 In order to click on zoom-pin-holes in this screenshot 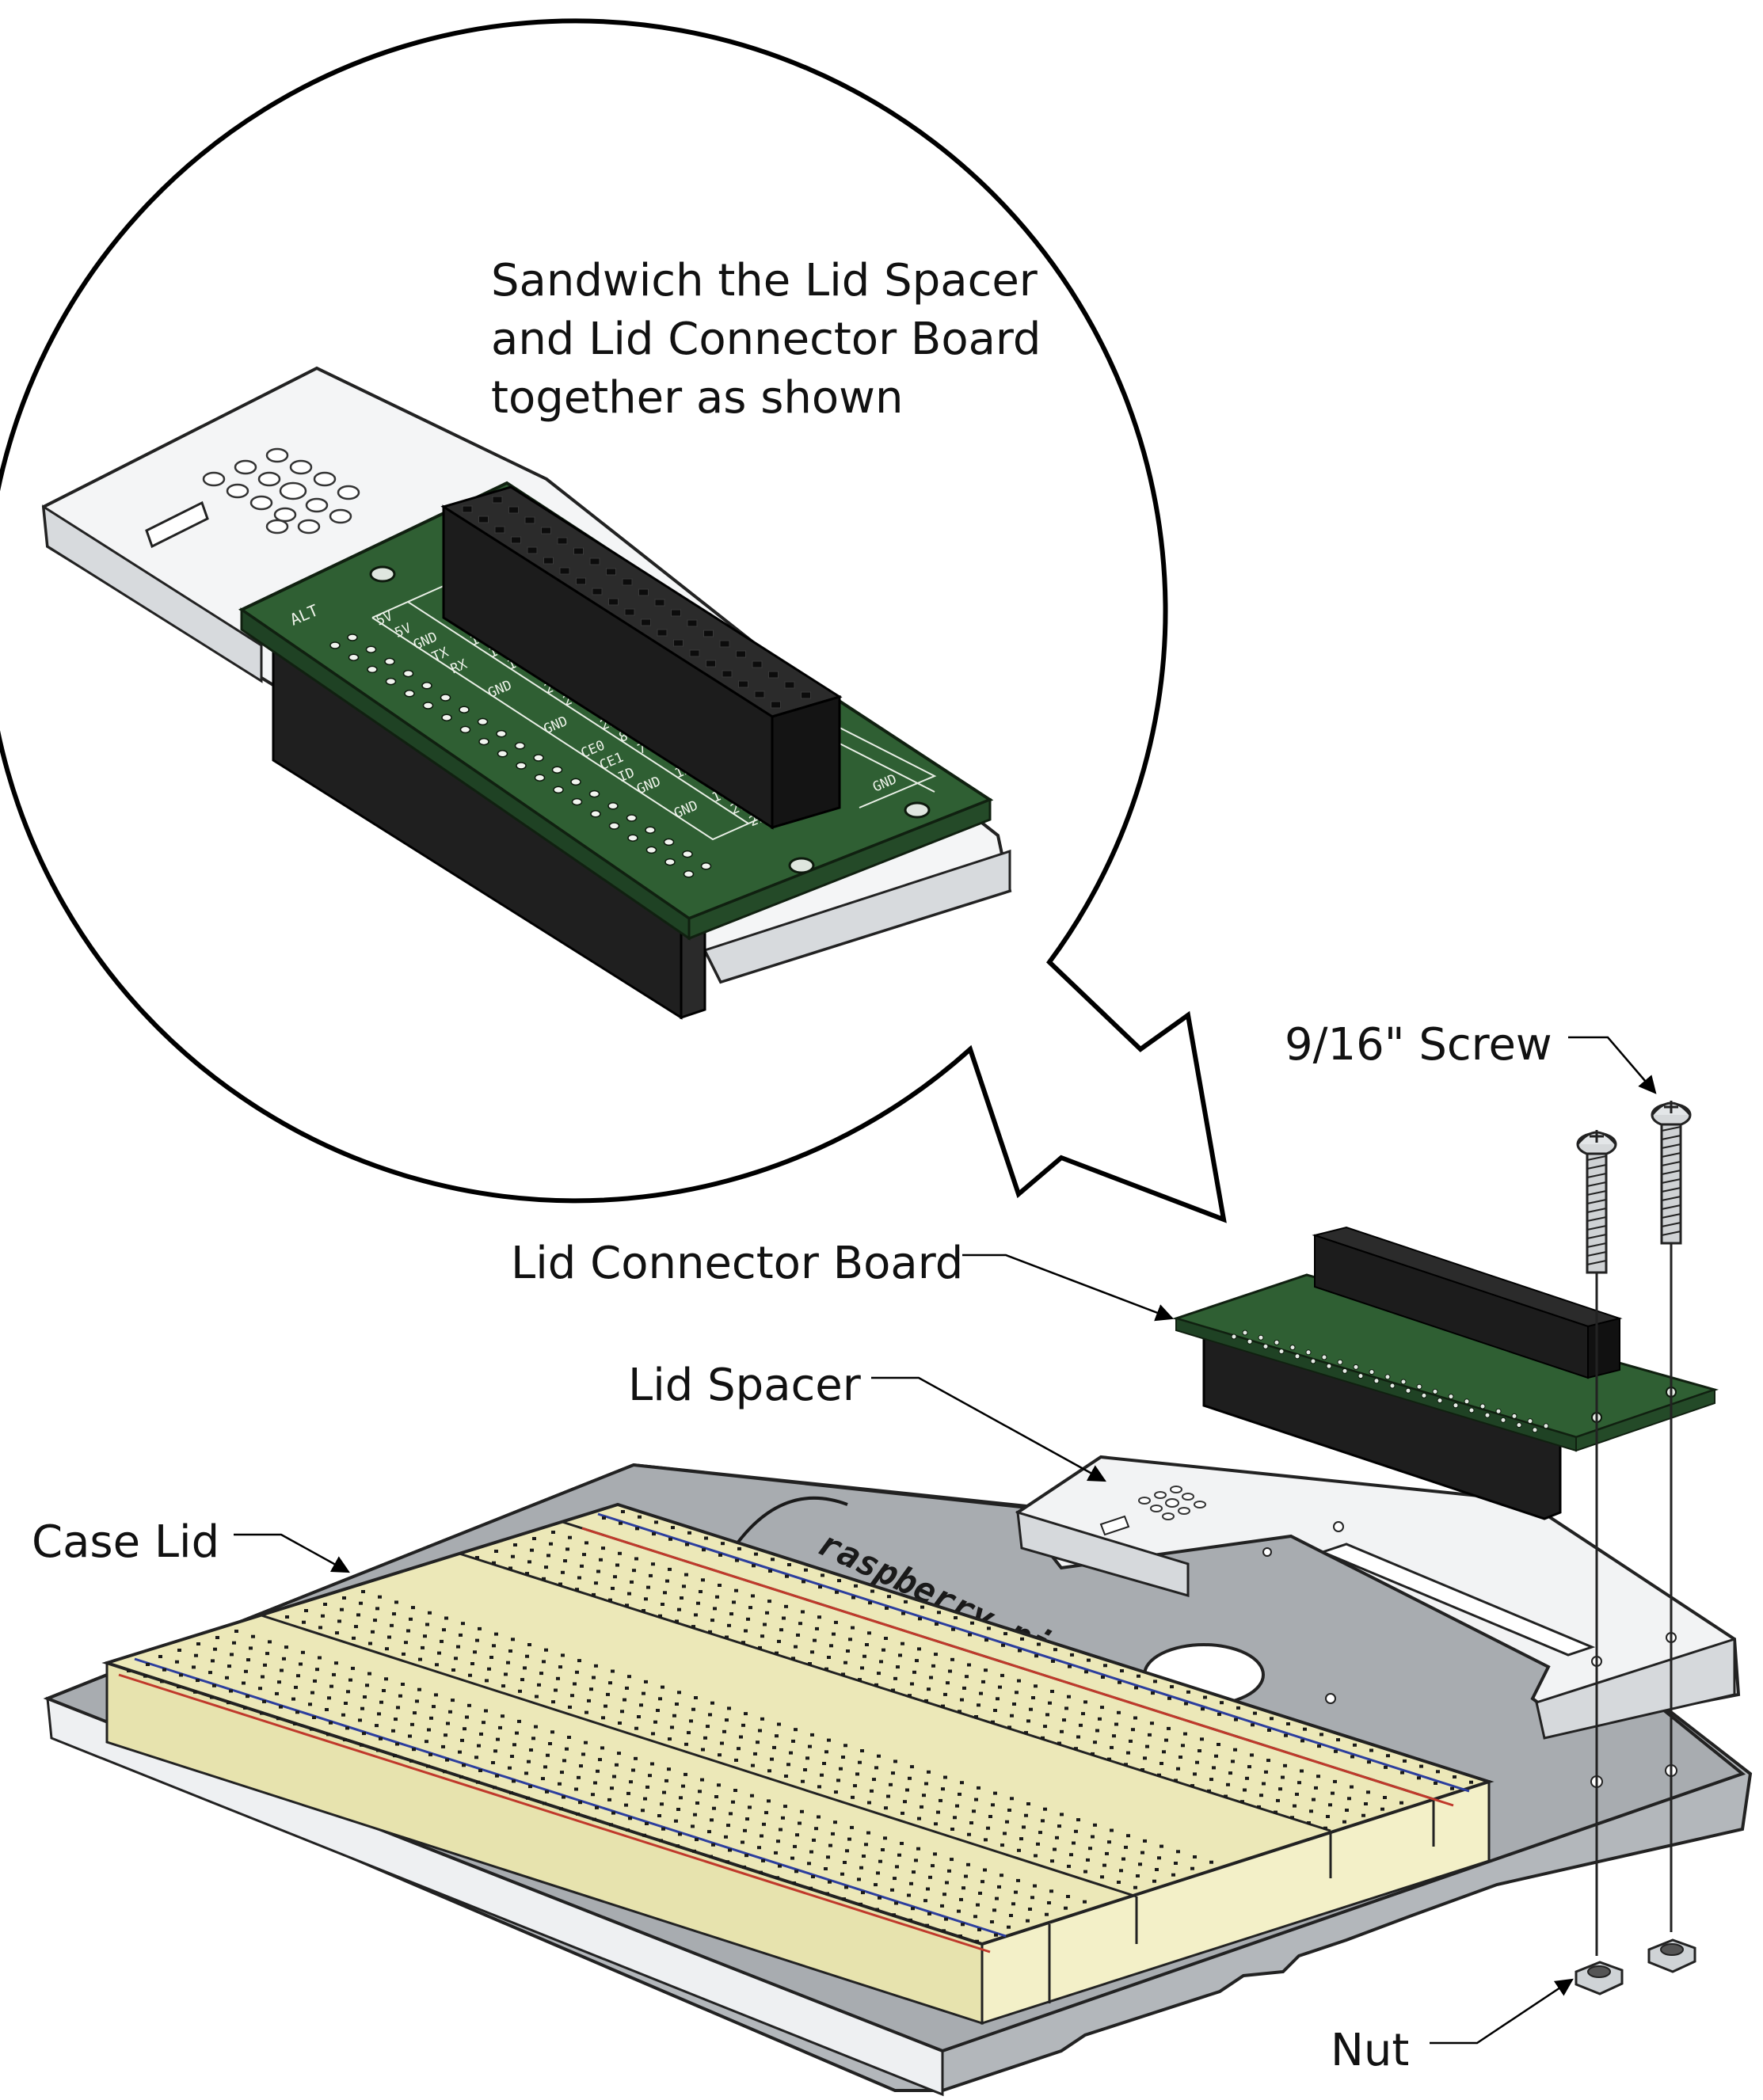, I will do `click(520, 755)`.